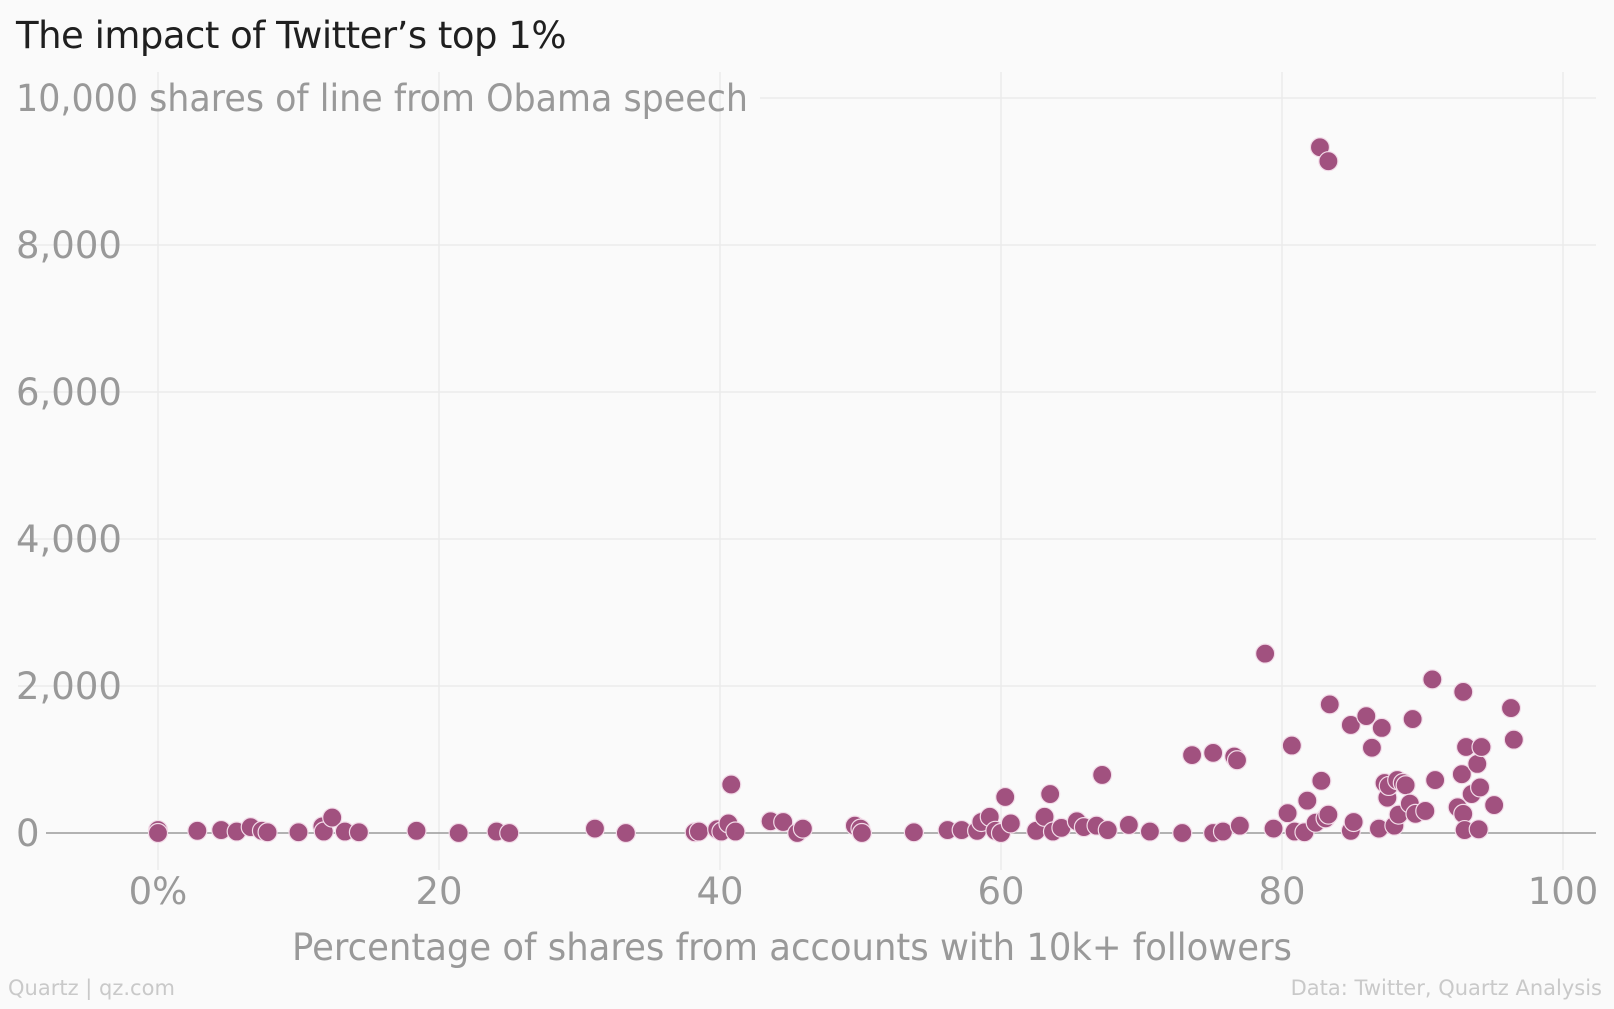 The image size is (1614, 1009). I want to click on y-tick-label: 6,000, so click(69, 392).